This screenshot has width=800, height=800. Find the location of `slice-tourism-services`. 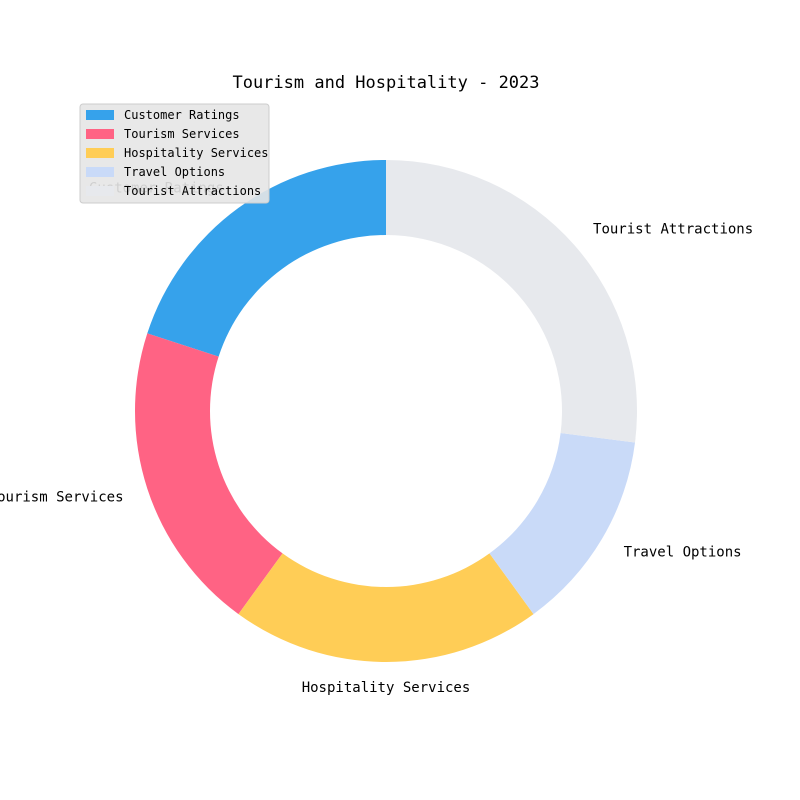

slice-tourism-services is located at coordinates (209, 473).